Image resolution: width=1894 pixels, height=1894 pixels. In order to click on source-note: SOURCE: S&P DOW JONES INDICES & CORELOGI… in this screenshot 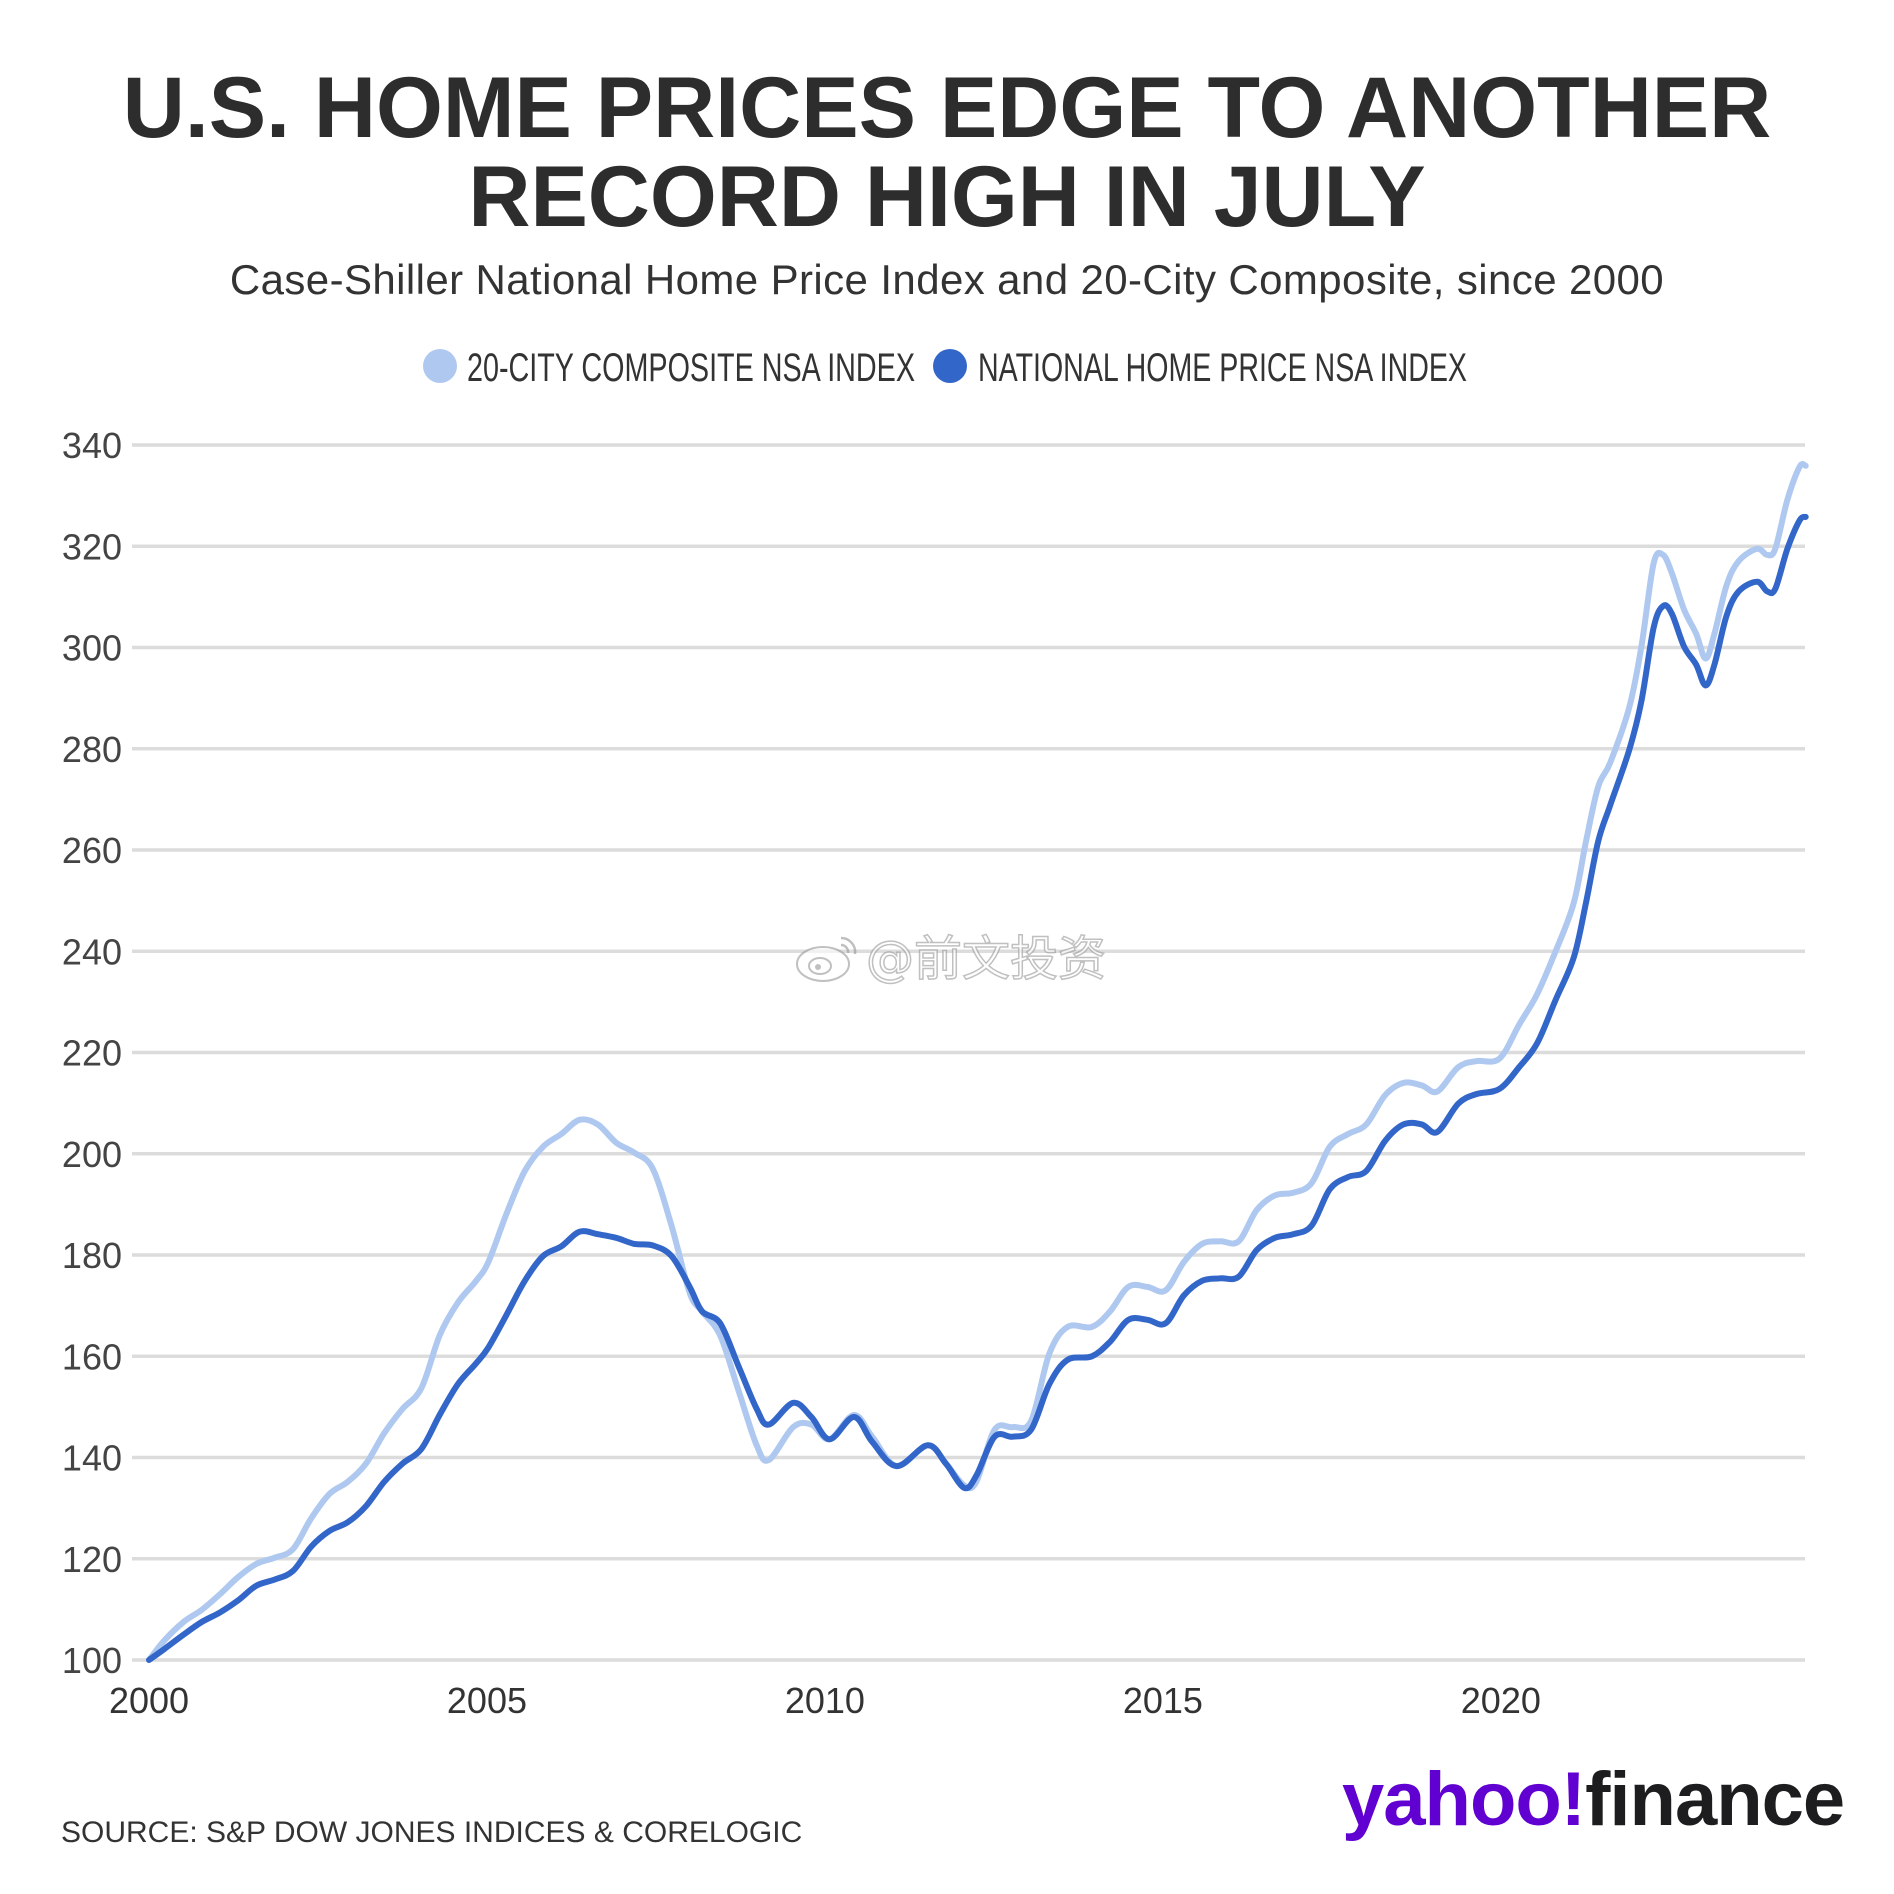, I will do `click(432, 1832)`.